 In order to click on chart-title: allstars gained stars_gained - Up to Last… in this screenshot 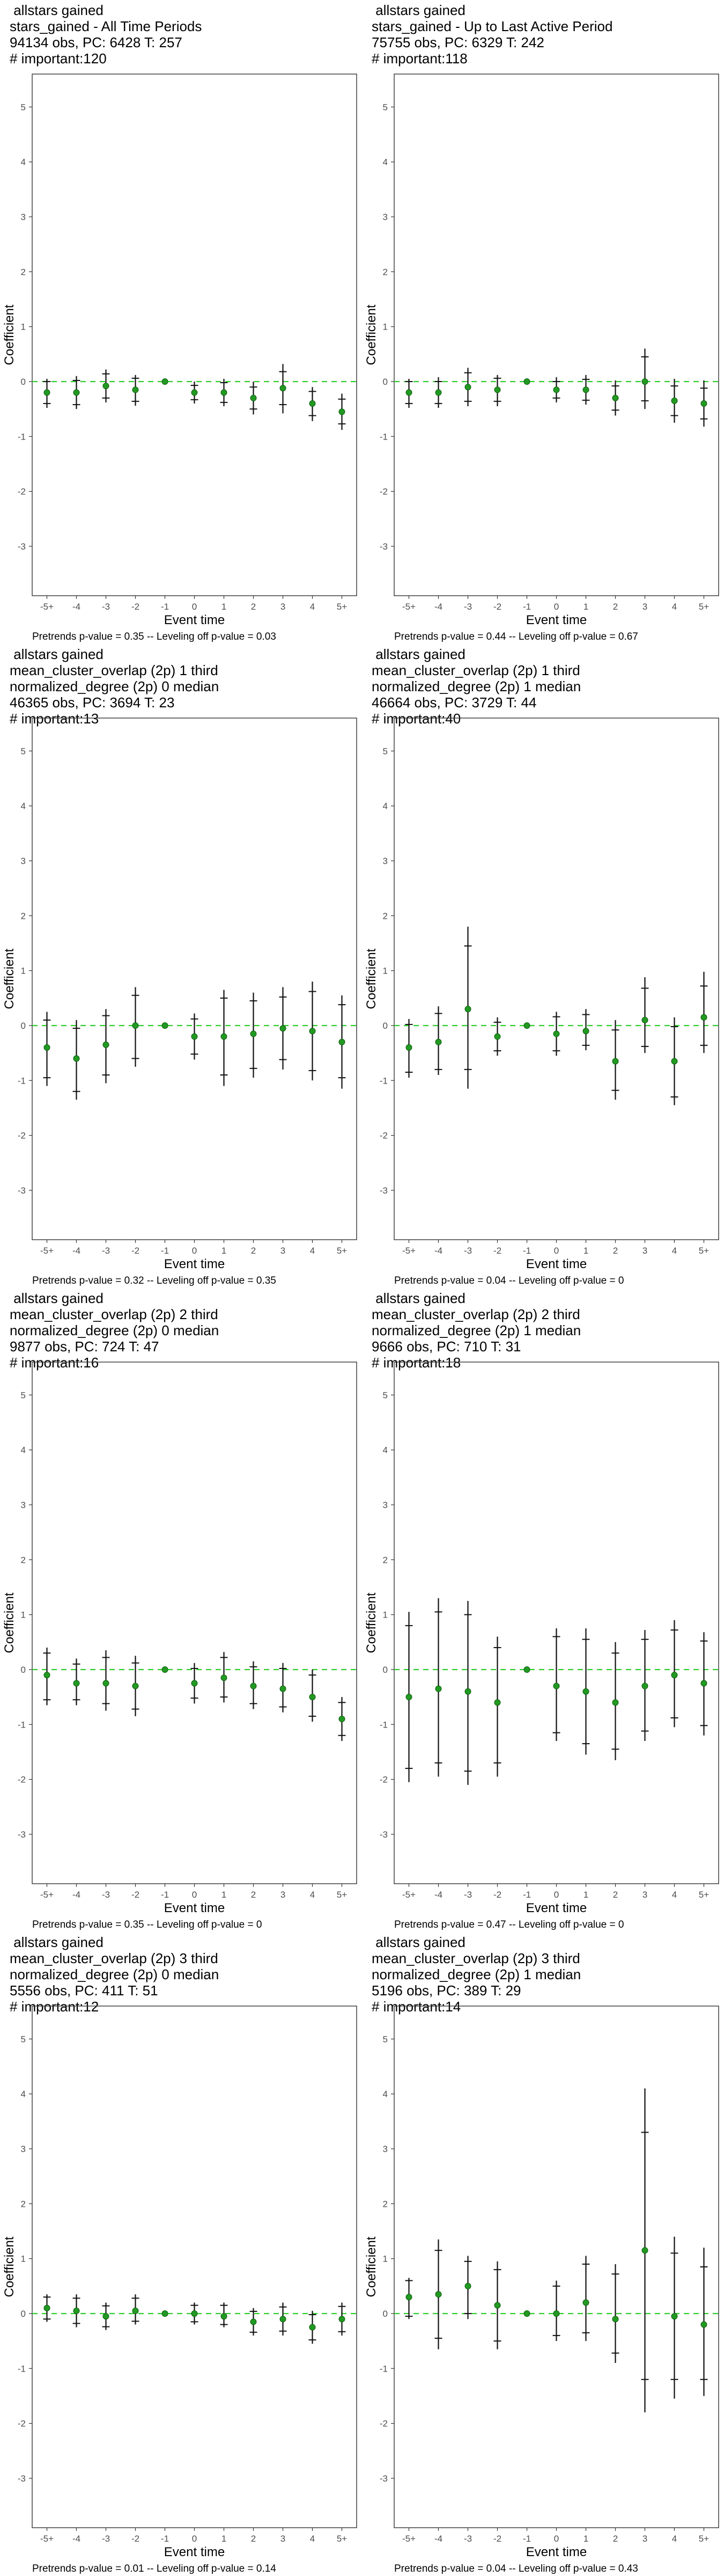, I will do `click(492, 34)`.